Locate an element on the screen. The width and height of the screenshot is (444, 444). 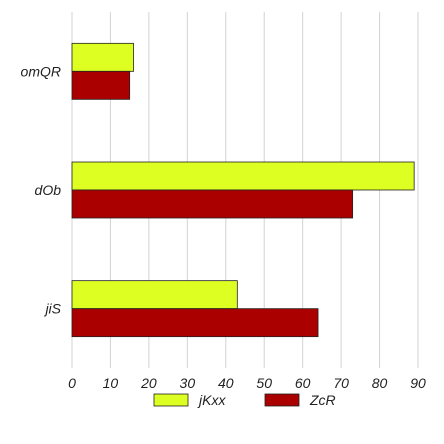
legend-label-ZcR: ZcR is located at coordinates (322, 400).